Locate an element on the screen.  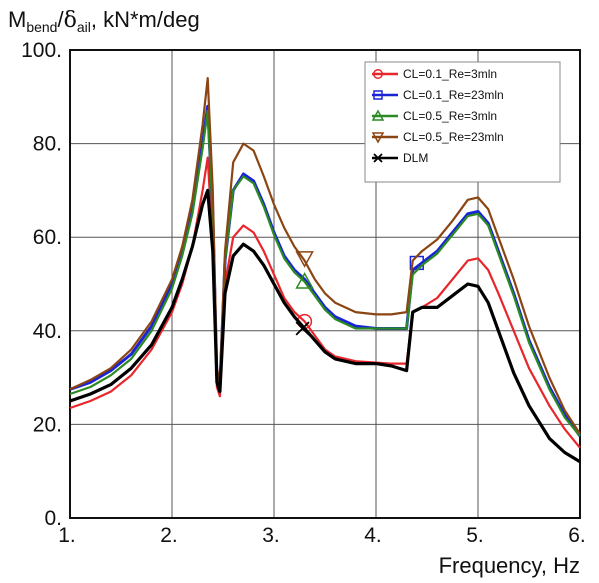
x-tick-label: 6. is located at coordinates (577, 535).